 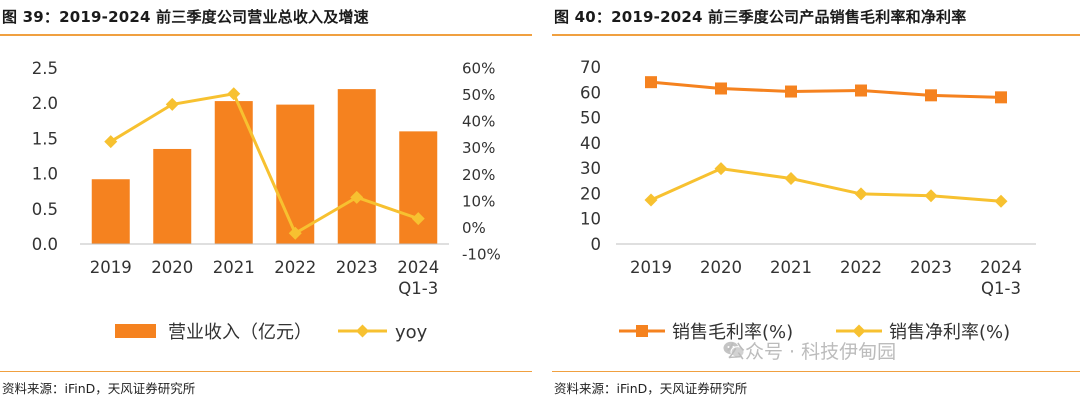 What do you see at coordinates (135, 331) in the screenshot?
I see `legend-swatch-bar` at bounding box center [135, 331].